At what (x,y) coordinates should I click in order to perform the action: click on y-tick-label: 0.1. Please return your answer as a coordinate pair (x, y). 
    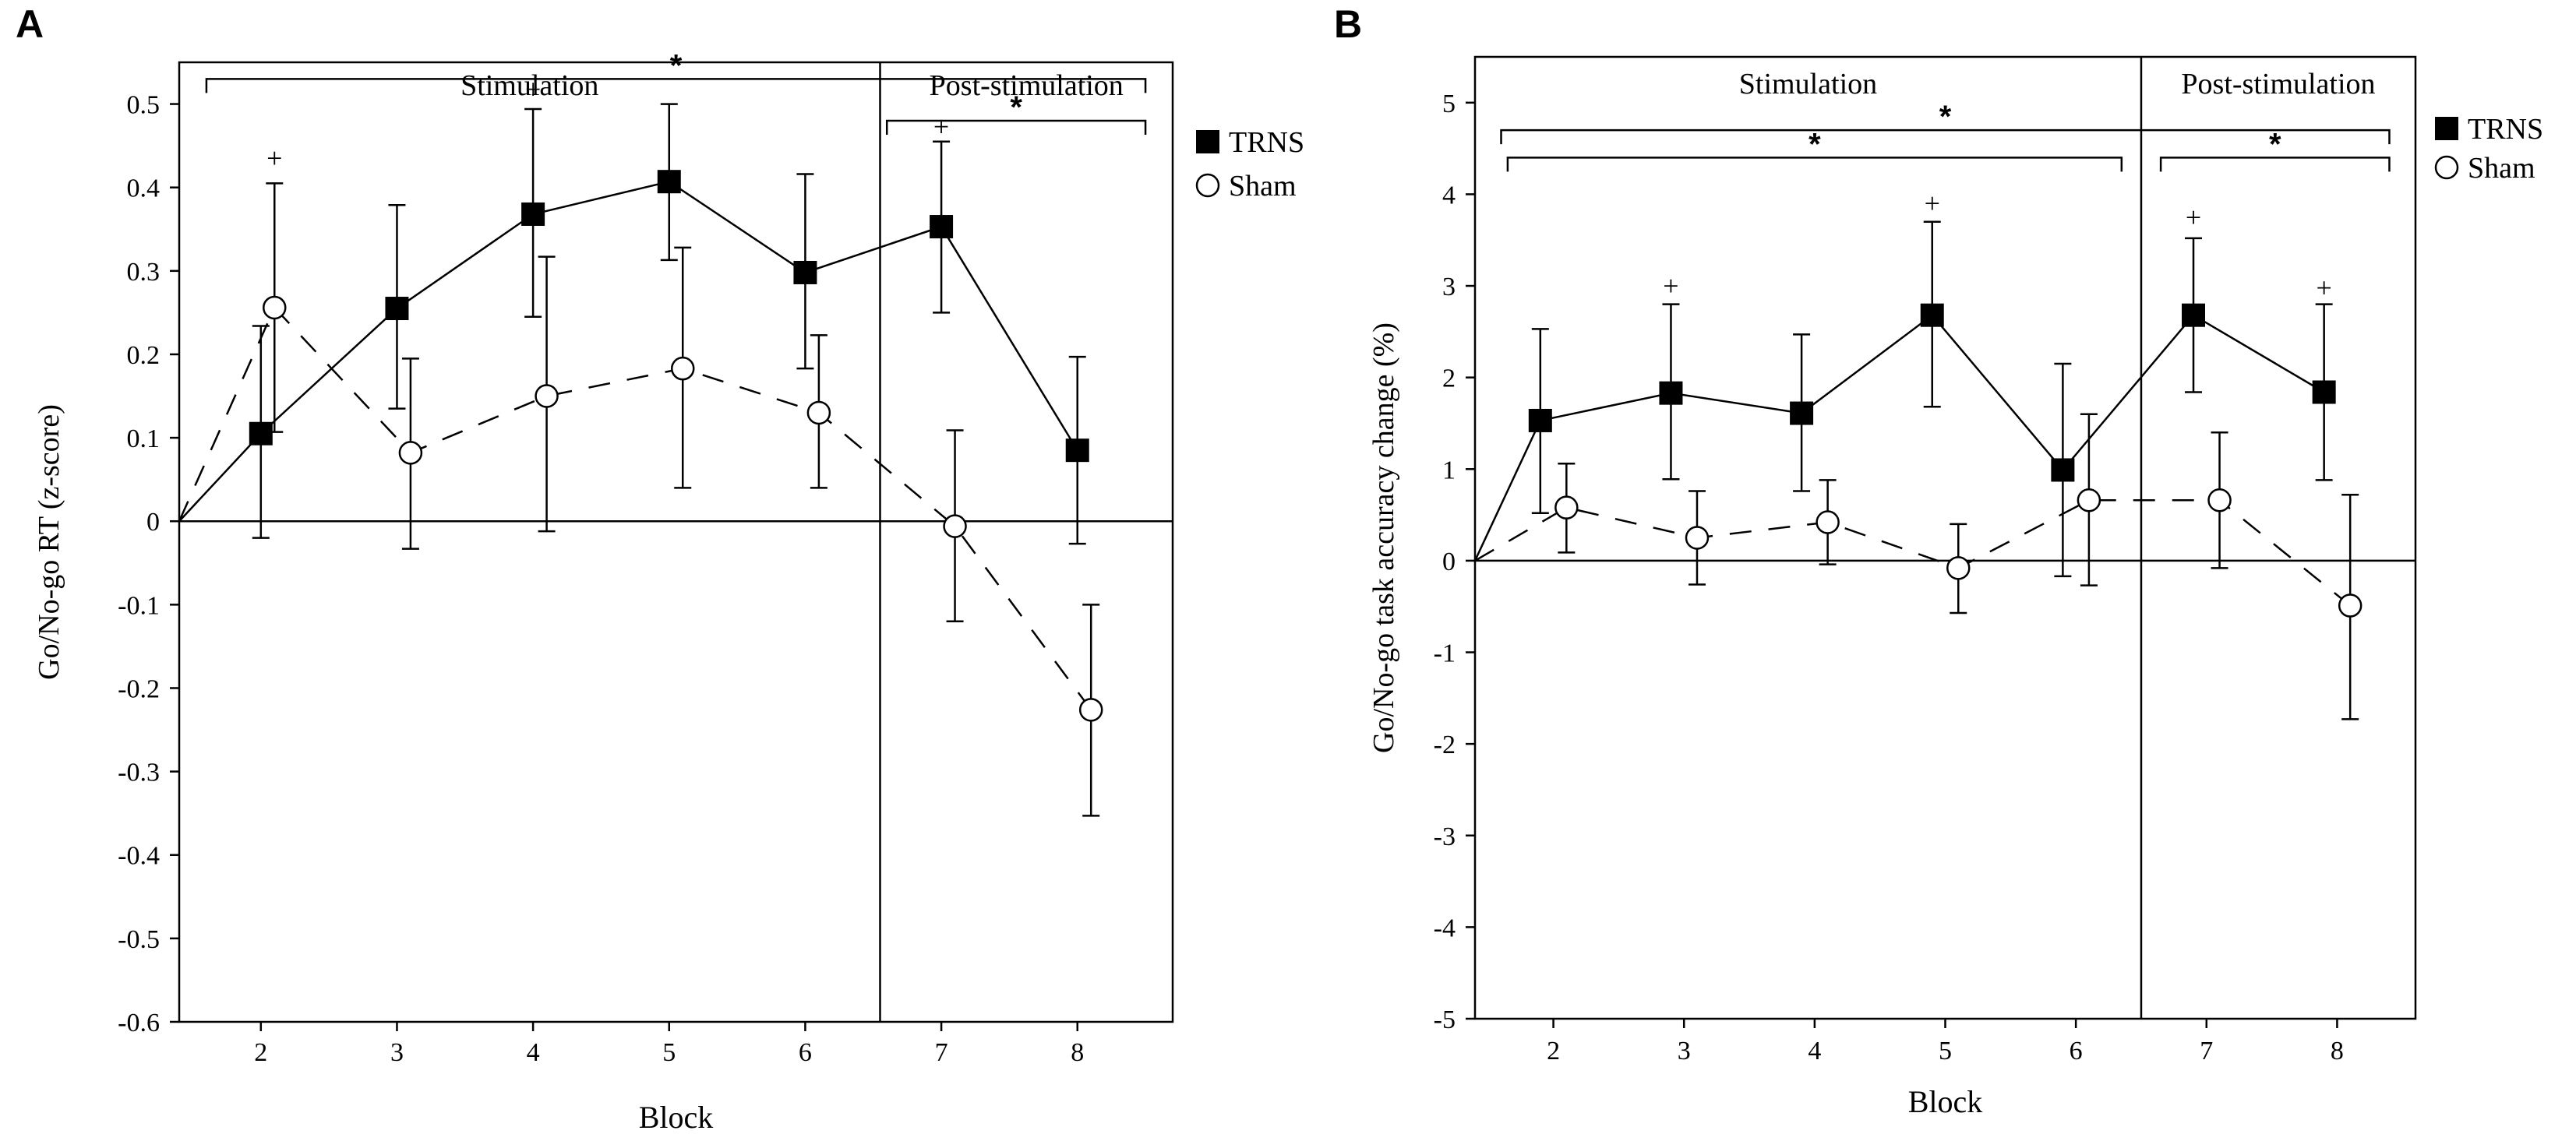
    Looking at the image, I should click on (144, 438).